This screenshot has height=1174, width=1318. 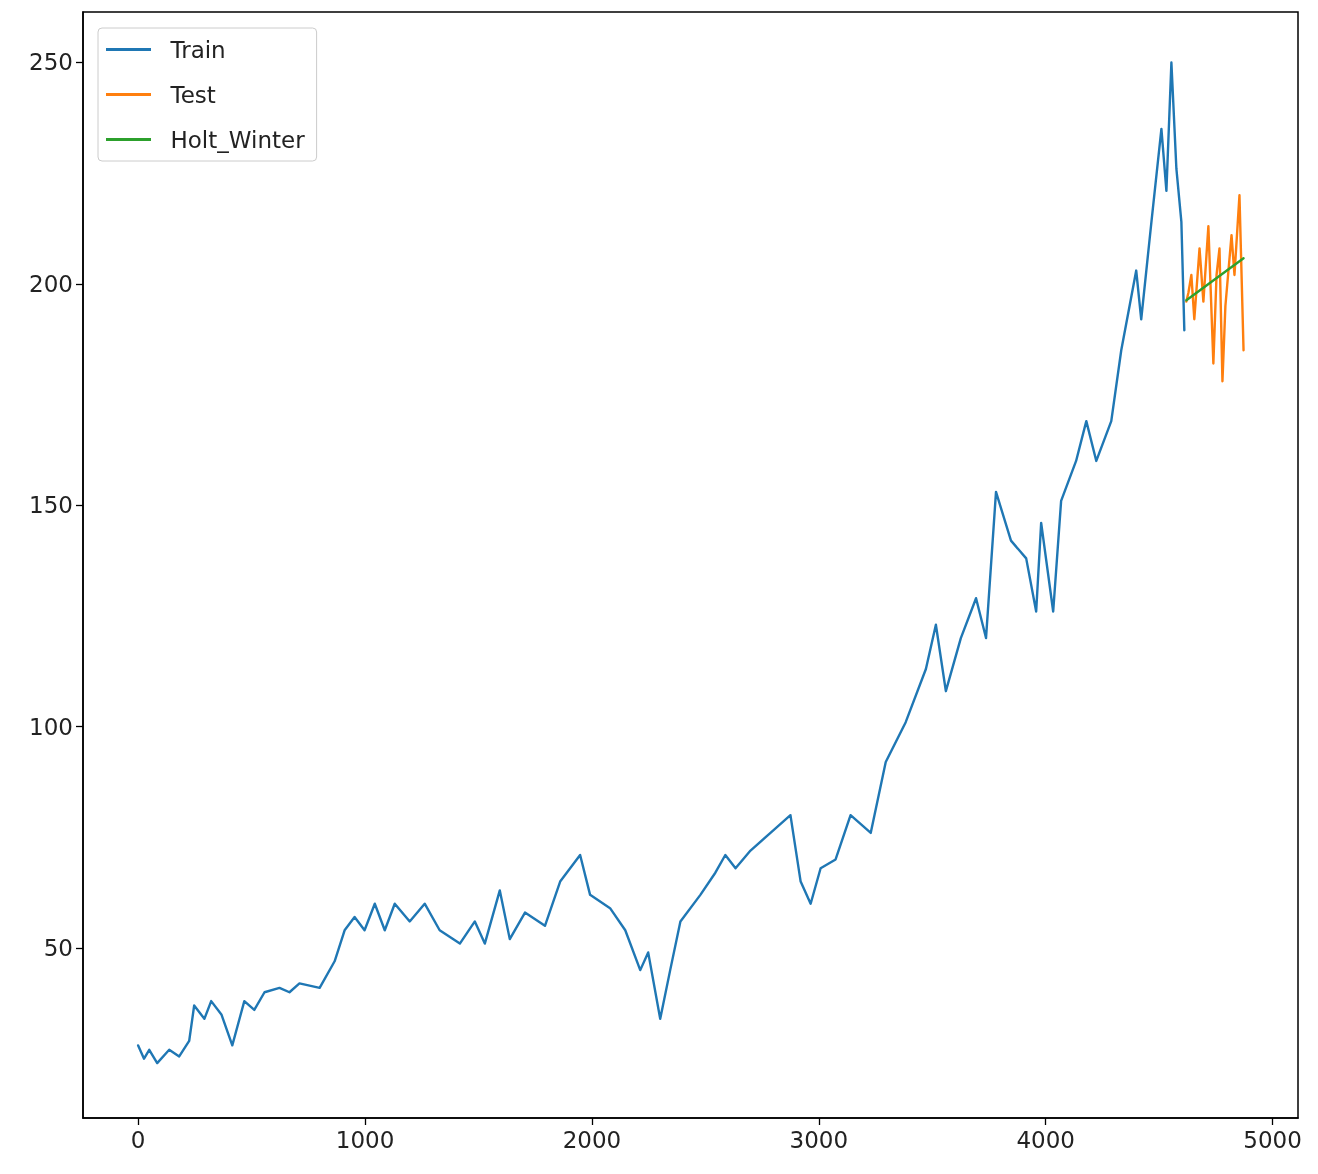 What do you see at coordinates (1272, 1139) in the screenshot?
I see `x-tick-label: 5000` at bounding box center [1272, 1139].